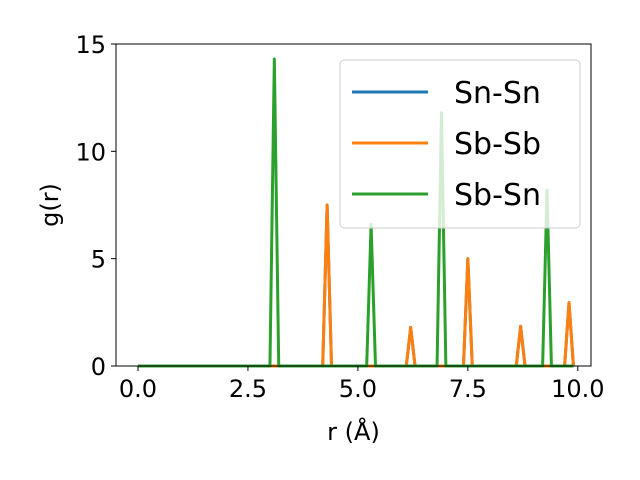  Describe the element at coordinates (98, 367) in the screenshot. I see `y-tick-label: 0` at that location.